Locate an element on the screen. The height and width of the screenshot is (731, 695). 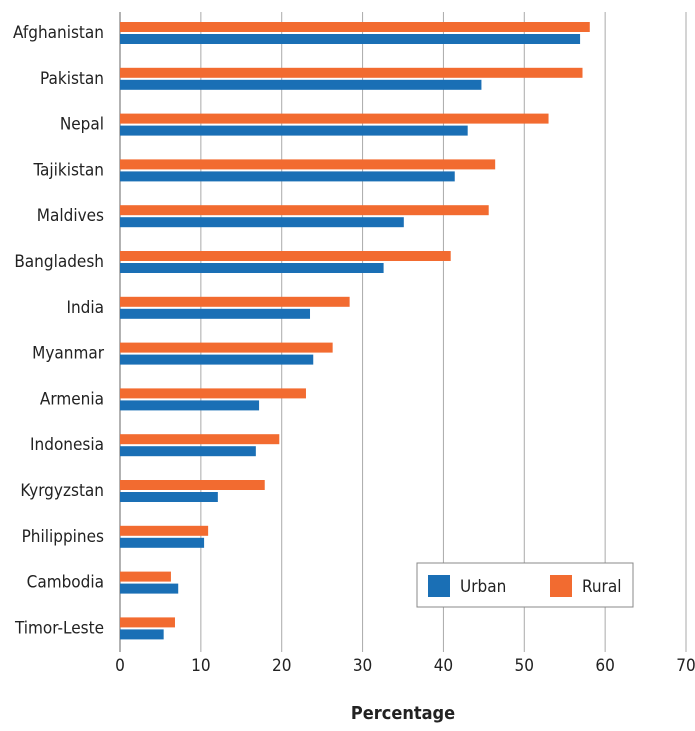
y-tick-label: Kyrgyzstan is located at coordinates (62, 491).